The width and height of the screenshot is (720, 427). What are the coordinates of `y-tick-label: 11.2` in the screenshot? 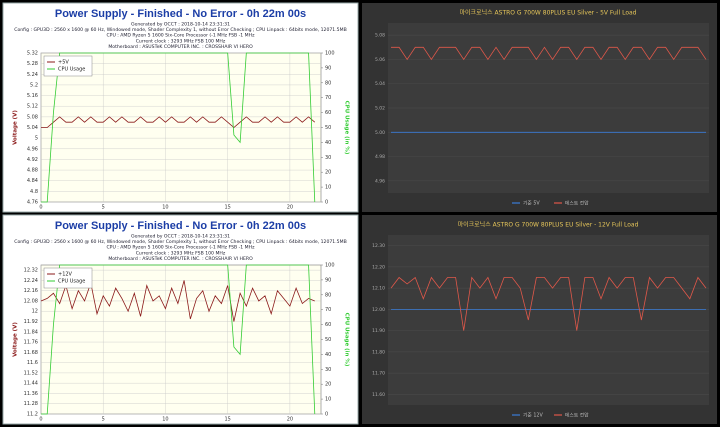 It's located at (32, 415).